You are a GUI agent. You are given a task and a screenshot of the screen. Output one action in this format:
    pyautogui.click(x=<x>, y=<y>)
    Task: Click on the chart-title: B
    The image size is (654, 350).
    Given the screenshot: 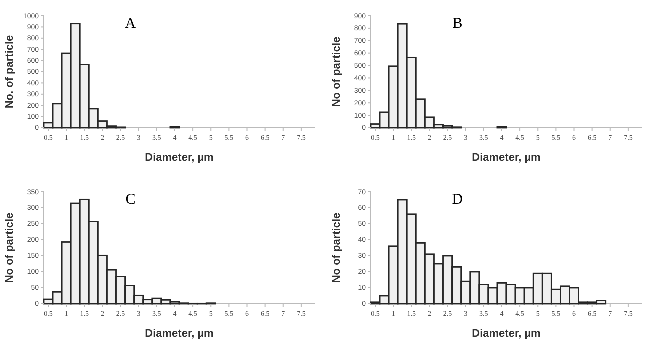 What is the action you would take?
    pyautogui.click(x=457, y=24)
    